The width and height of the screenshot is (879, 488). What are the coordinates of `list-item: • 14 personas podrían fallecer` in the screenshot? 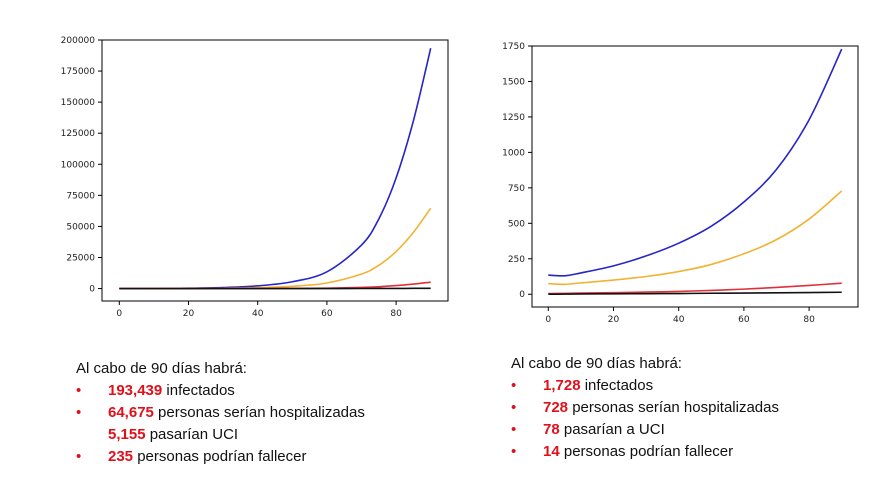 It's located at (681, 452).